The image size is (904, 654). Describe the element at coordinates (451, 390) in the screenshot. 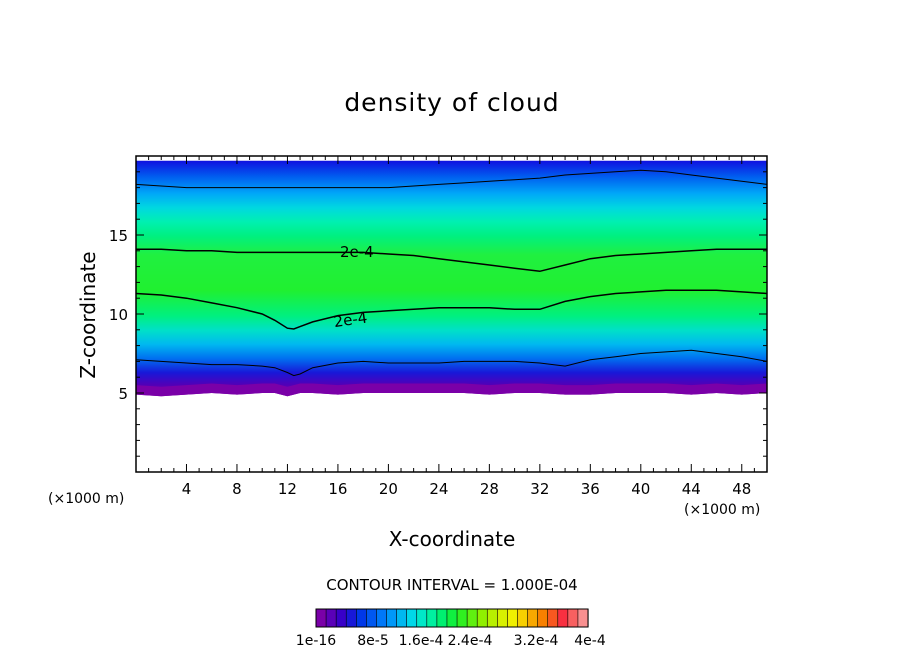

I see `low-density-band` at that location.